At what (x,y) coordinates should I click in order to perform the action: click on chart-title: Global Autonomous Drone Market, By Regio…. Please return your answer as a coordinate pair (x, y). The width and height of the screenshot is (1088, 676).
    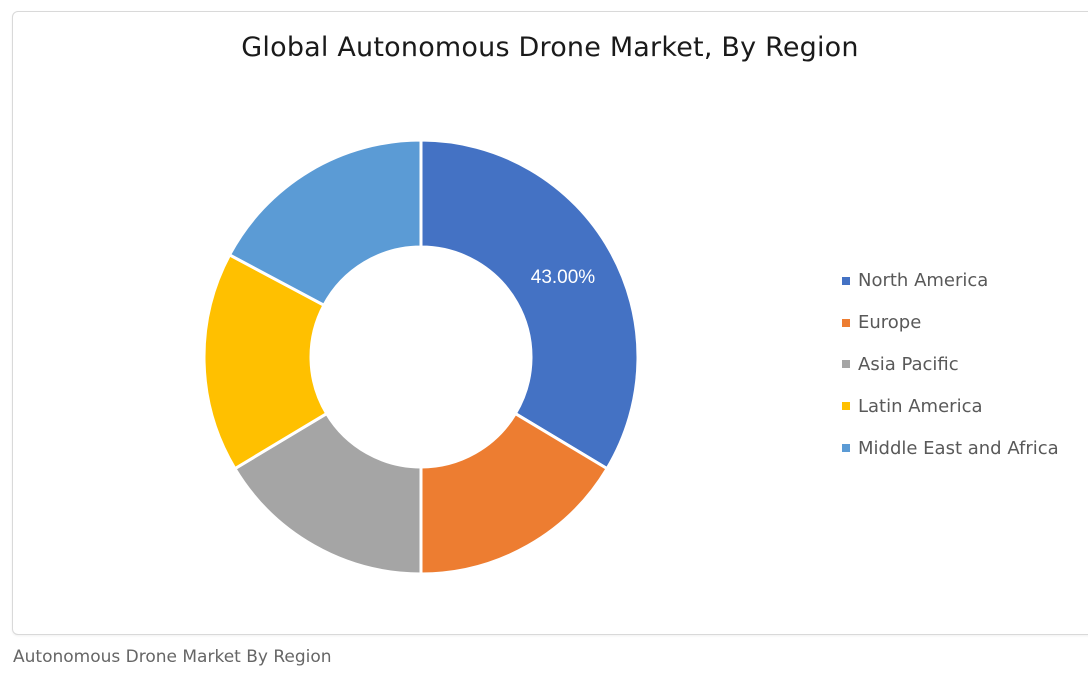
    Looking at the image, I should click on (550, 47).